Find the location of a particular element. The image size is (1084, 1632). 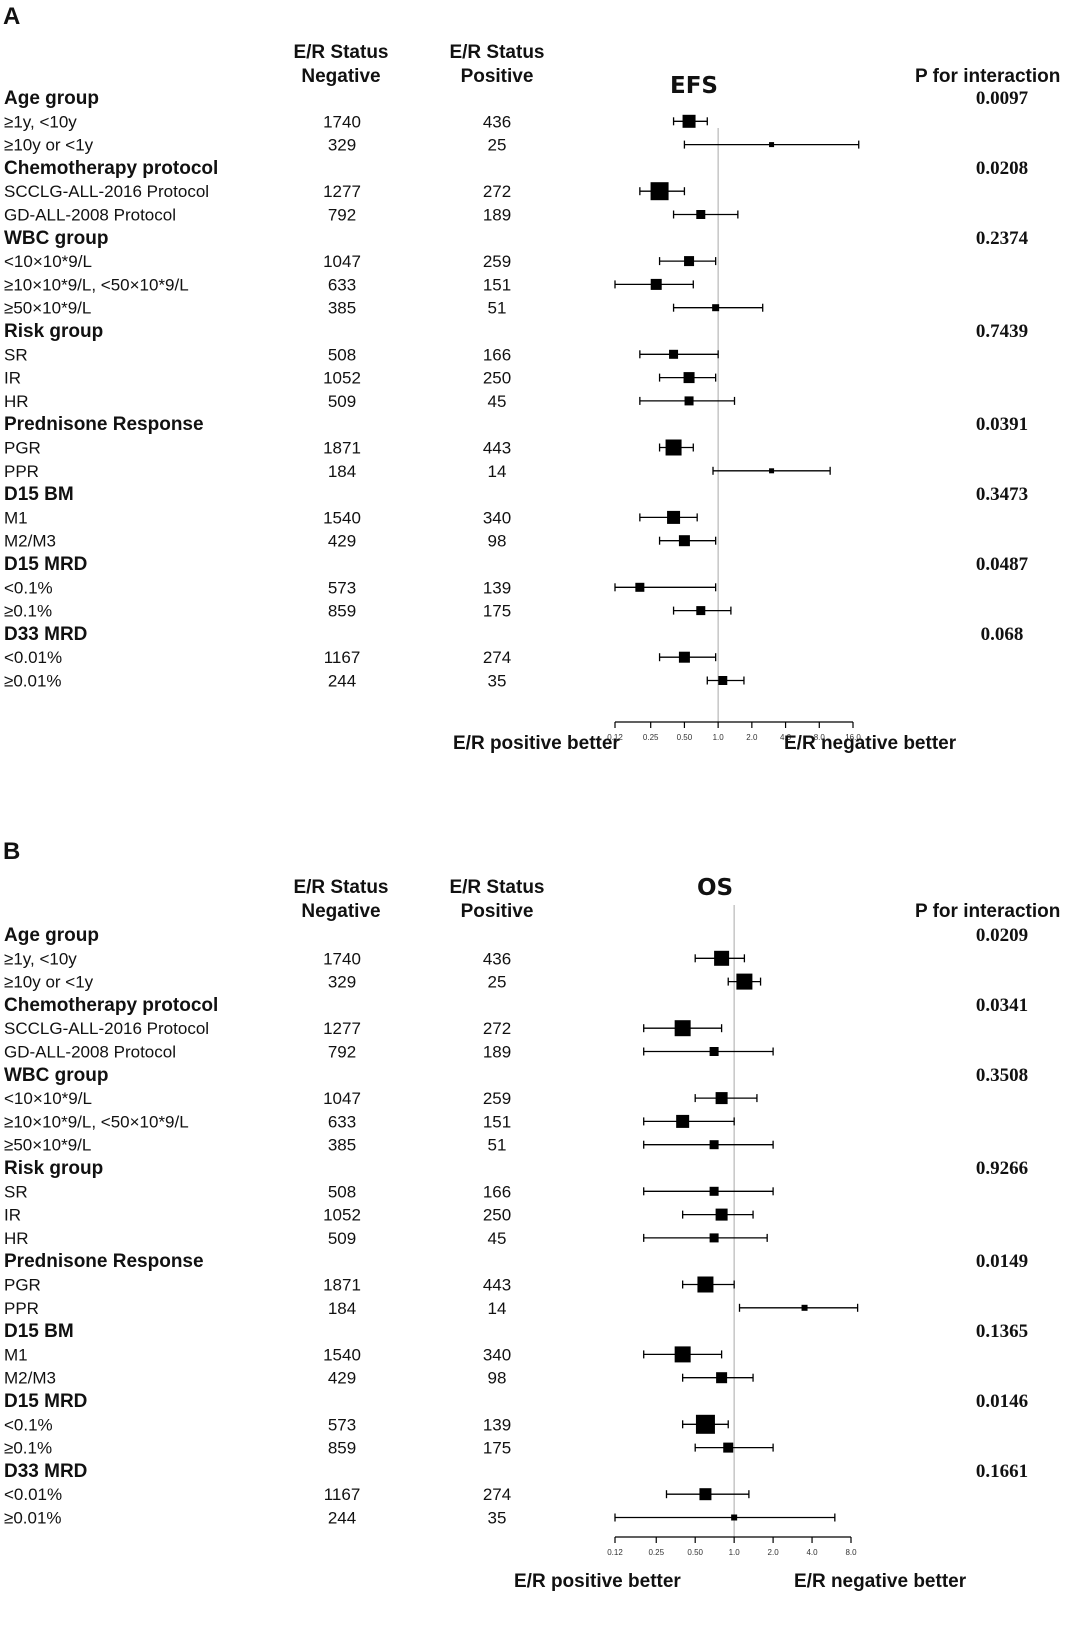

positive-count: 189 is located at coordinates (497, 215).